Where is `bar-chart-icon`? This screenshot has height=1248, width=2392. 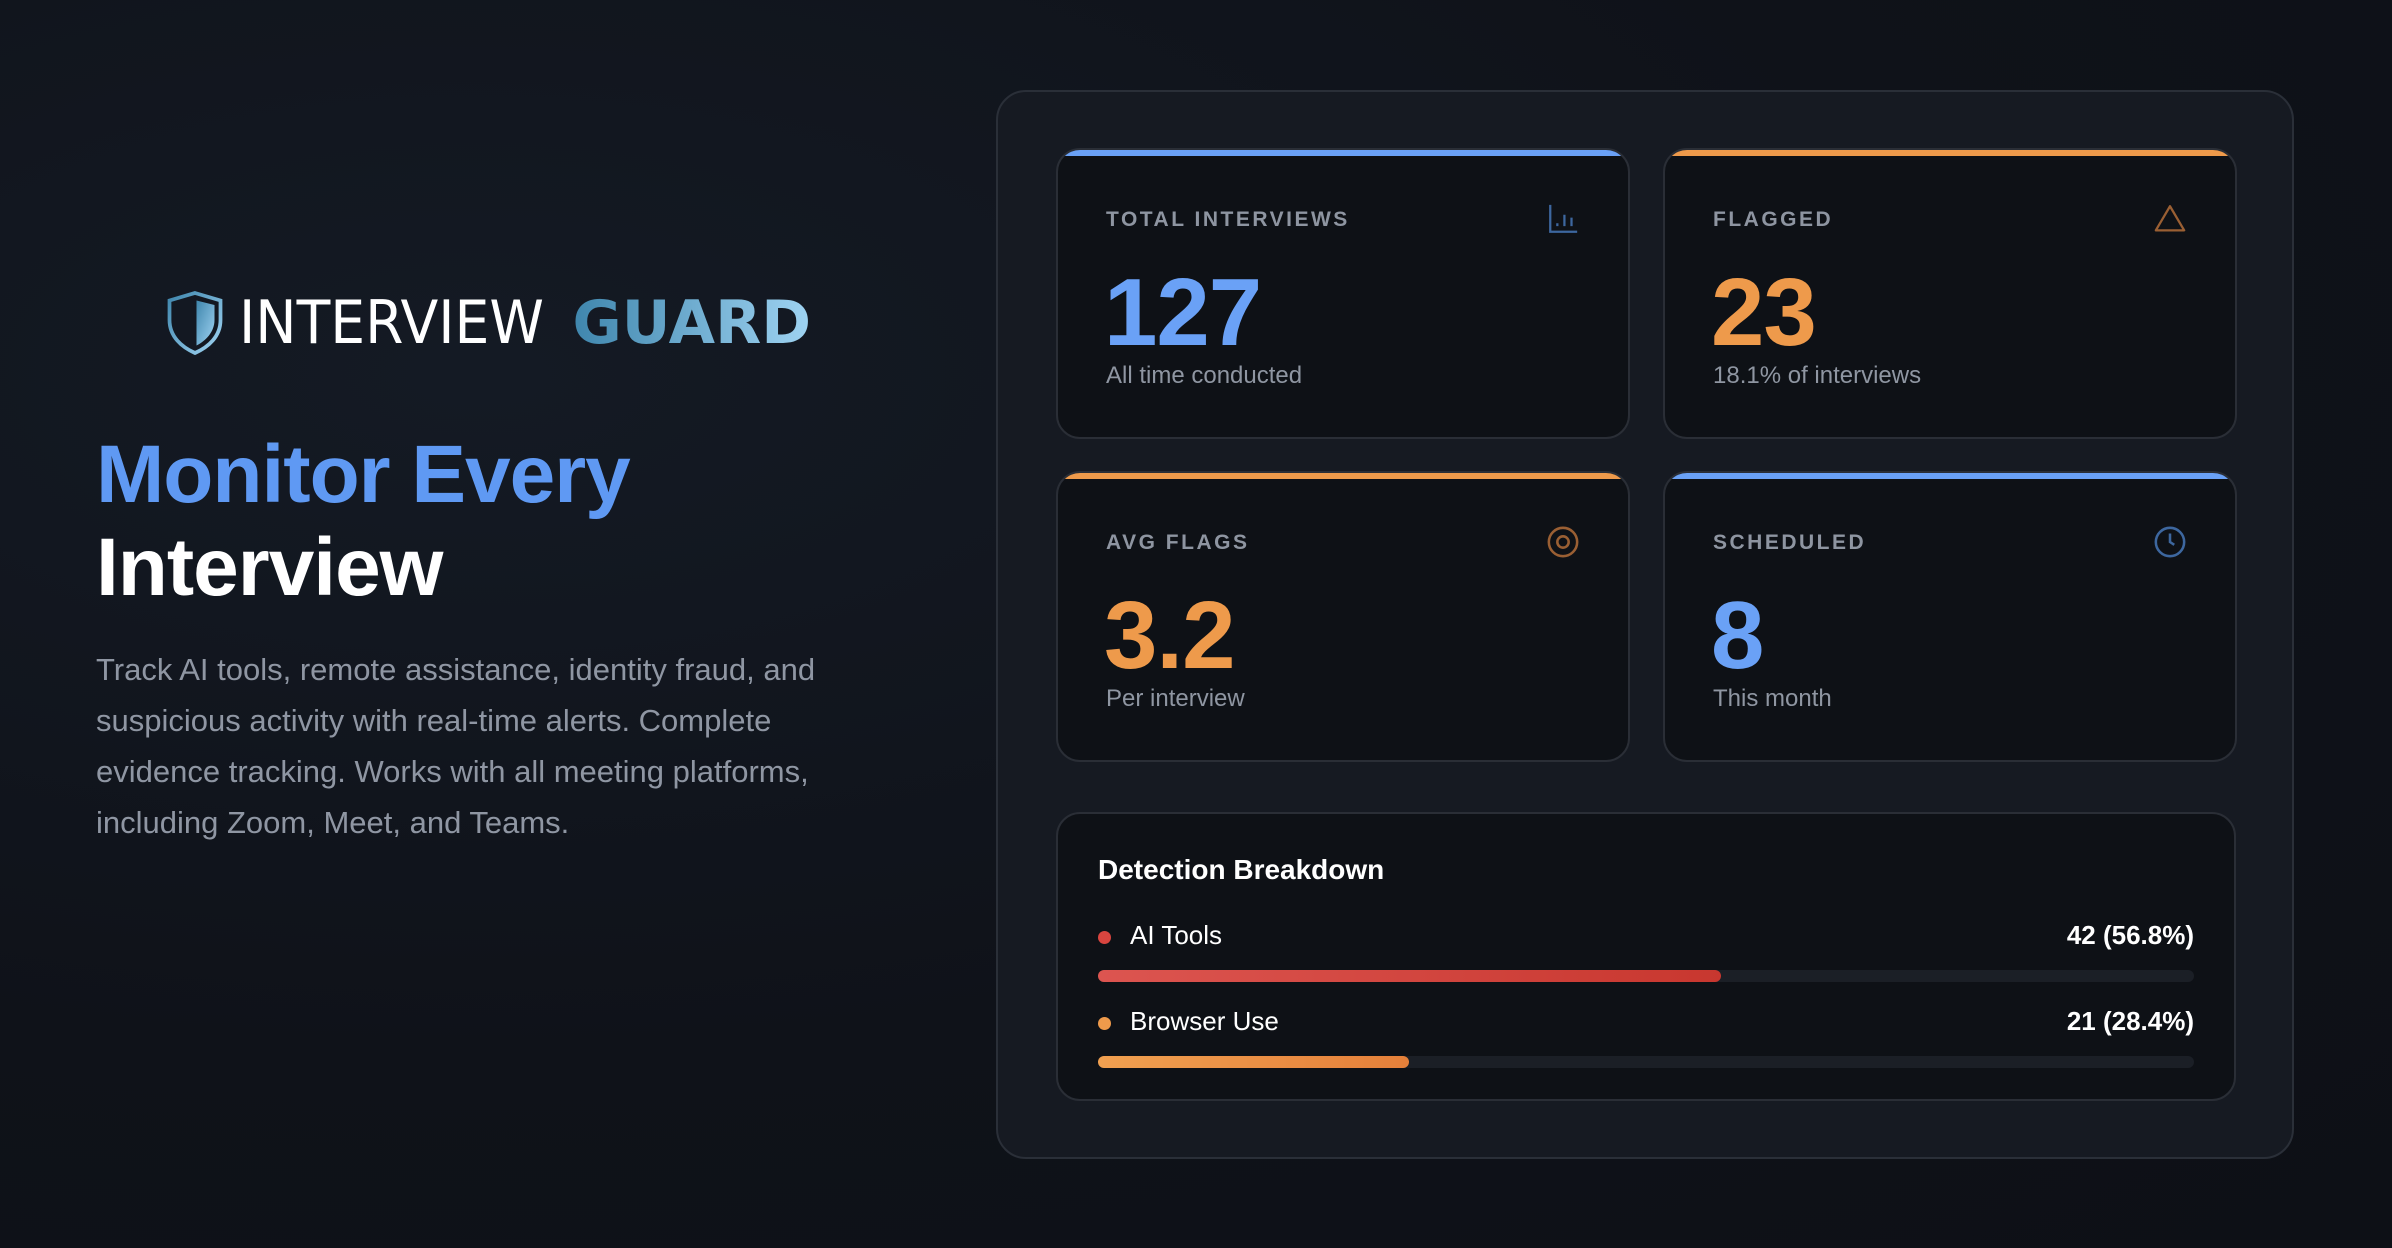 bar-chart-icon is located at coordinates (1563, 218).